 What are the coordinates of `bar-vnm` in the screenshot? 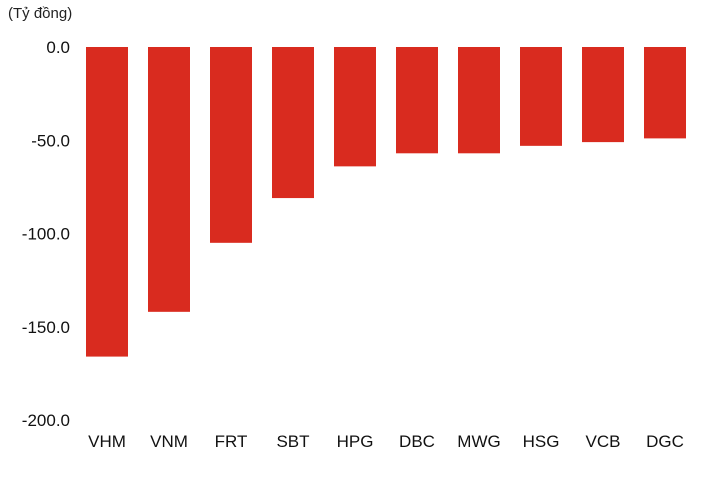 It's located at (169, 179).